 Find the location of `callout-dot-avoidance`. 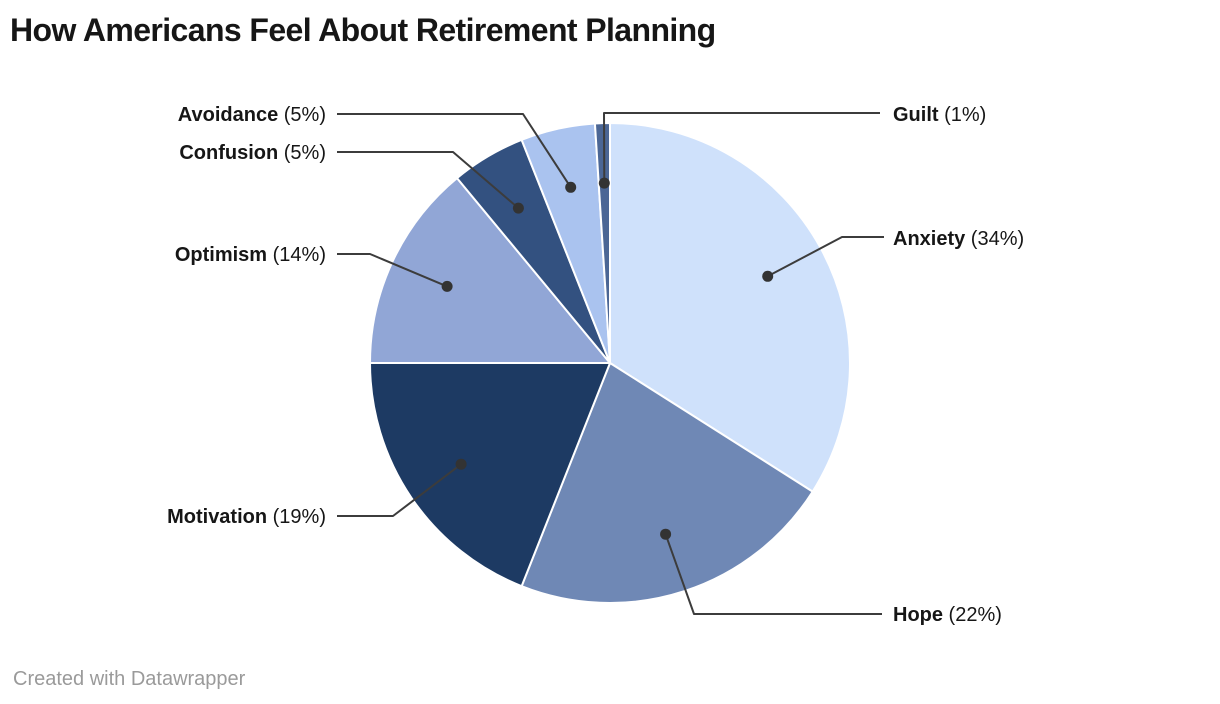

callout-dot-avoidance is located at coordinates (571, 187).